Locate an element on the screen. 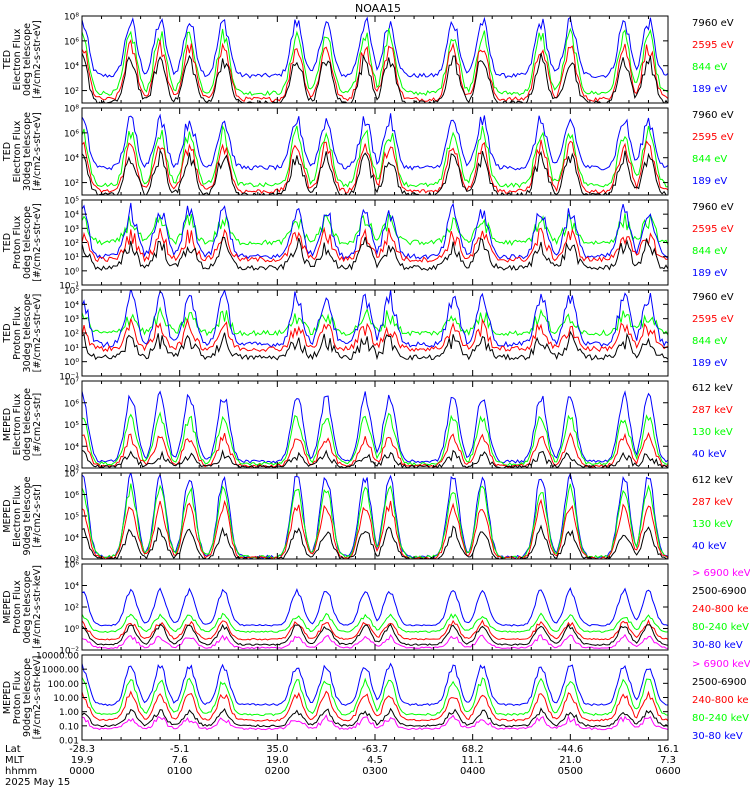 The image size is (750, 800). legend-entry: > 6900 keV is located at coordinates (721, 664).